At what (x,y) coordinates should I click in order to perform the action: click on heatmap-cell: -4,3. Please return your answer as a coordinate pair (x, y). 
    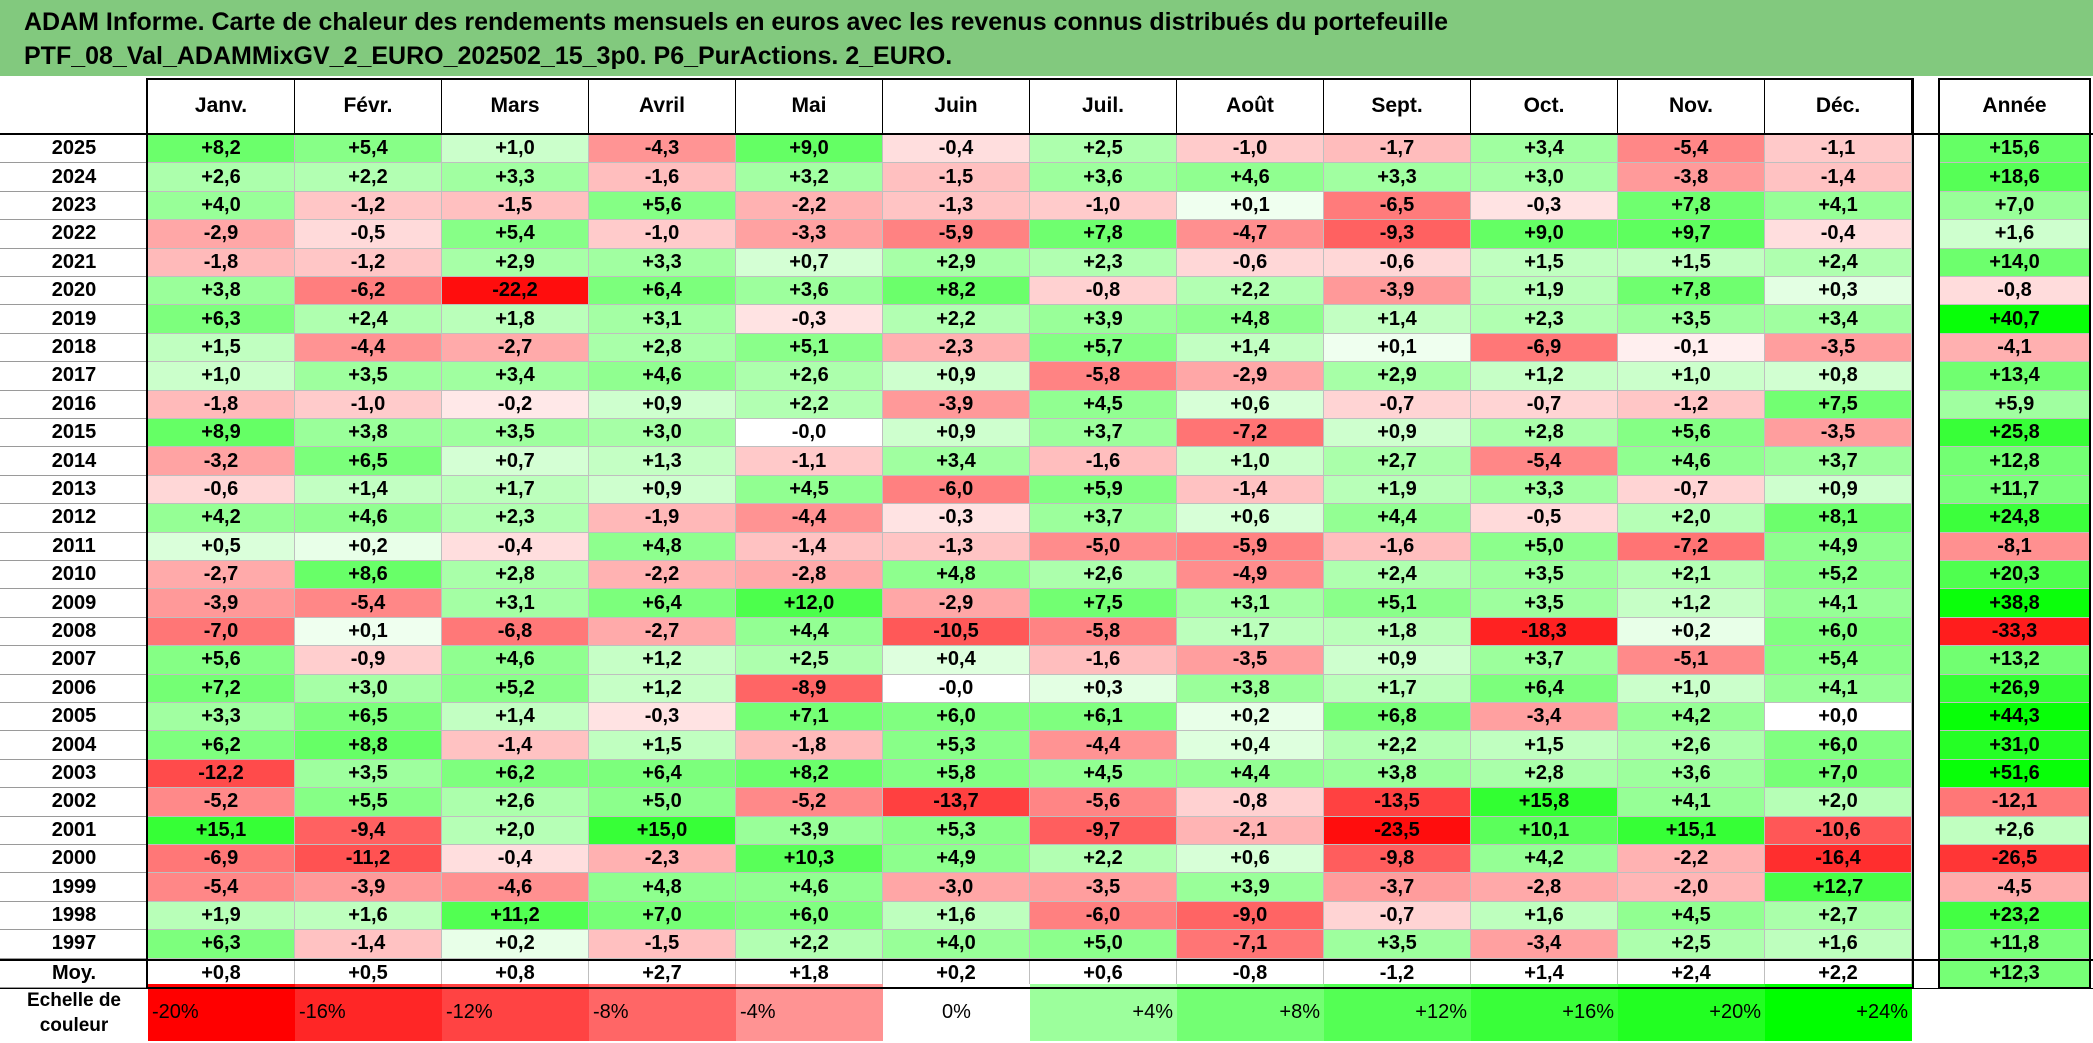
    Looking at the image, I should click on (662, 149).